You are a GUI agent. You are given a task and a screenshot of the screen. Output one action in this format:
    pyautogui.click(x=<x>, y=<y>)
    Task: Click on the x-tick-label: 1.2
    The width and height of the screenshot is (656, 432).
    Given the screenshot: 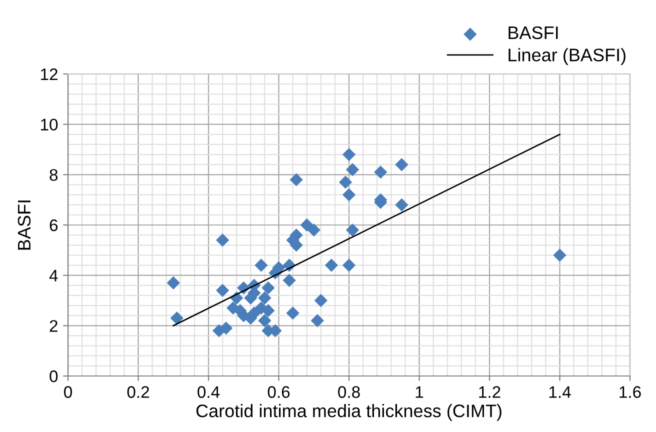 What is the action you would take?
    pyautogui.click(x=489, y=392)
    